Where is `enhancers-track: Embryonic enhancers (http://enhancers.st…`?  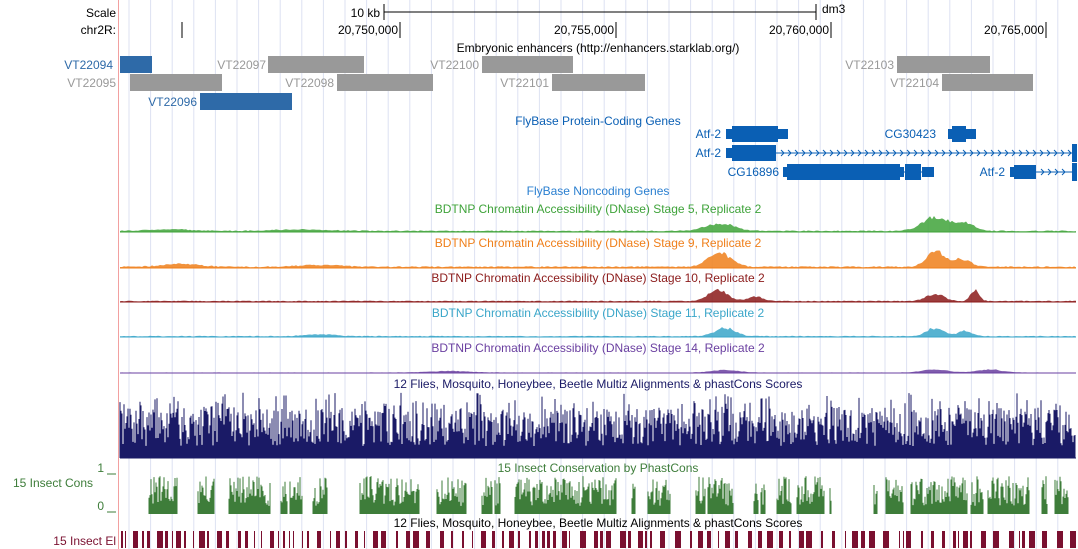 enhancers-track: Embryonic enhancers (http://enhancers.st… is located at coordinates (548, 75).